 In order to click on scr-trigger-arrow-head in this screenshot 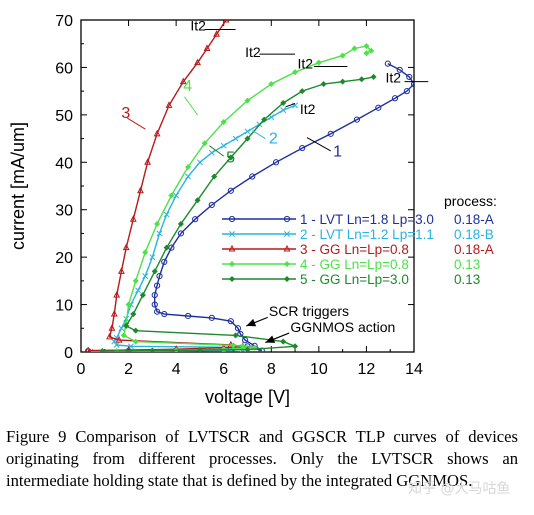, I will do `click(251, 322)`.